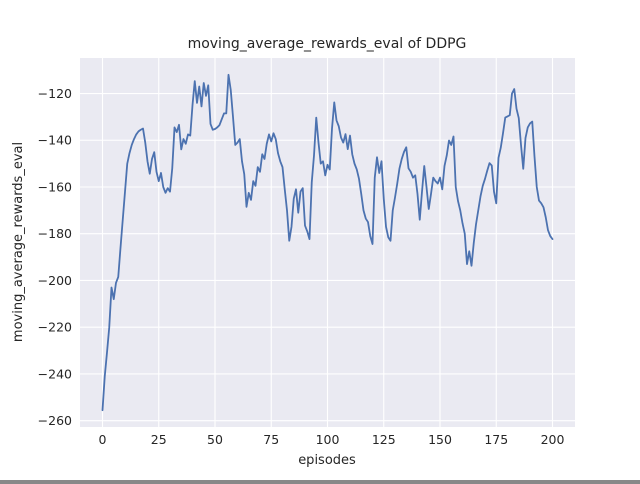  What do you see at coordinates (496, 439) in the screenshot?
I see `x-tick-label: 175` at bounding box center [496, 439].